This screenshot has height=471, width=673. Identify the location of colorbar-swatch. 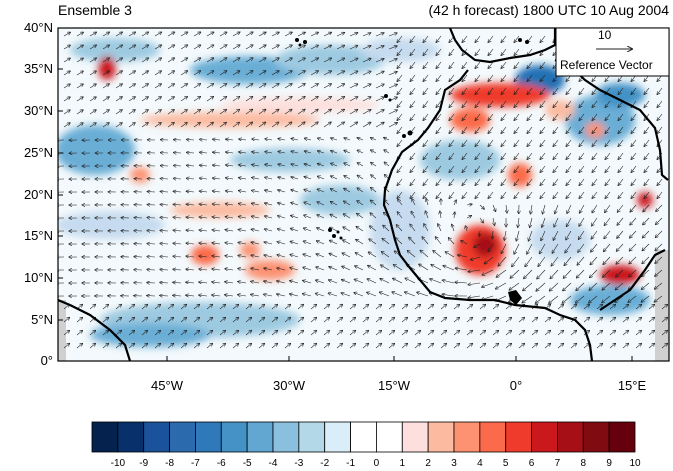
(105, 437).